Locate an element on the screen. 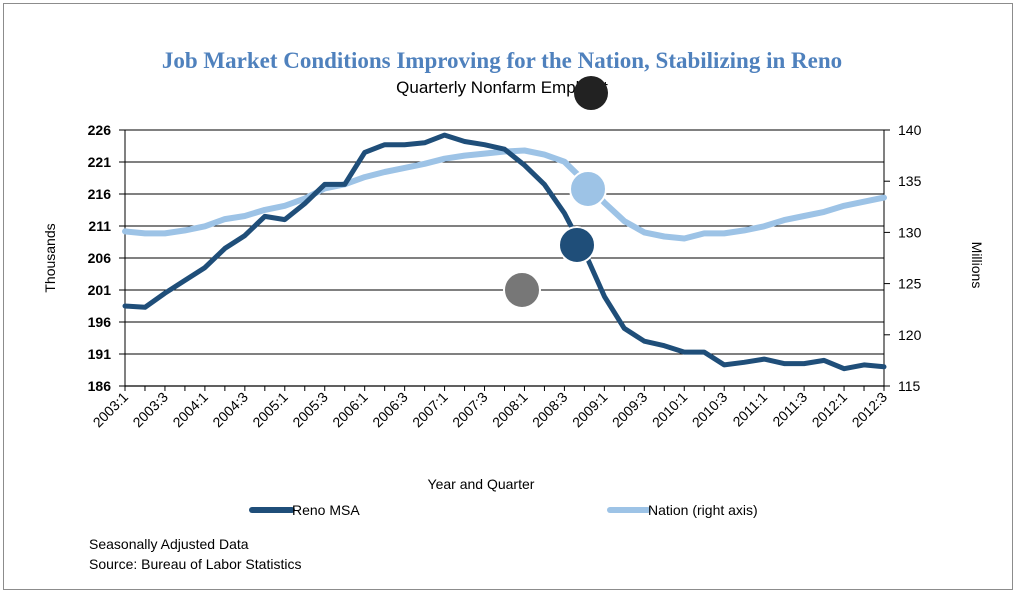  x-tick-label: 2007:3 is located at coordinates (470, 410).